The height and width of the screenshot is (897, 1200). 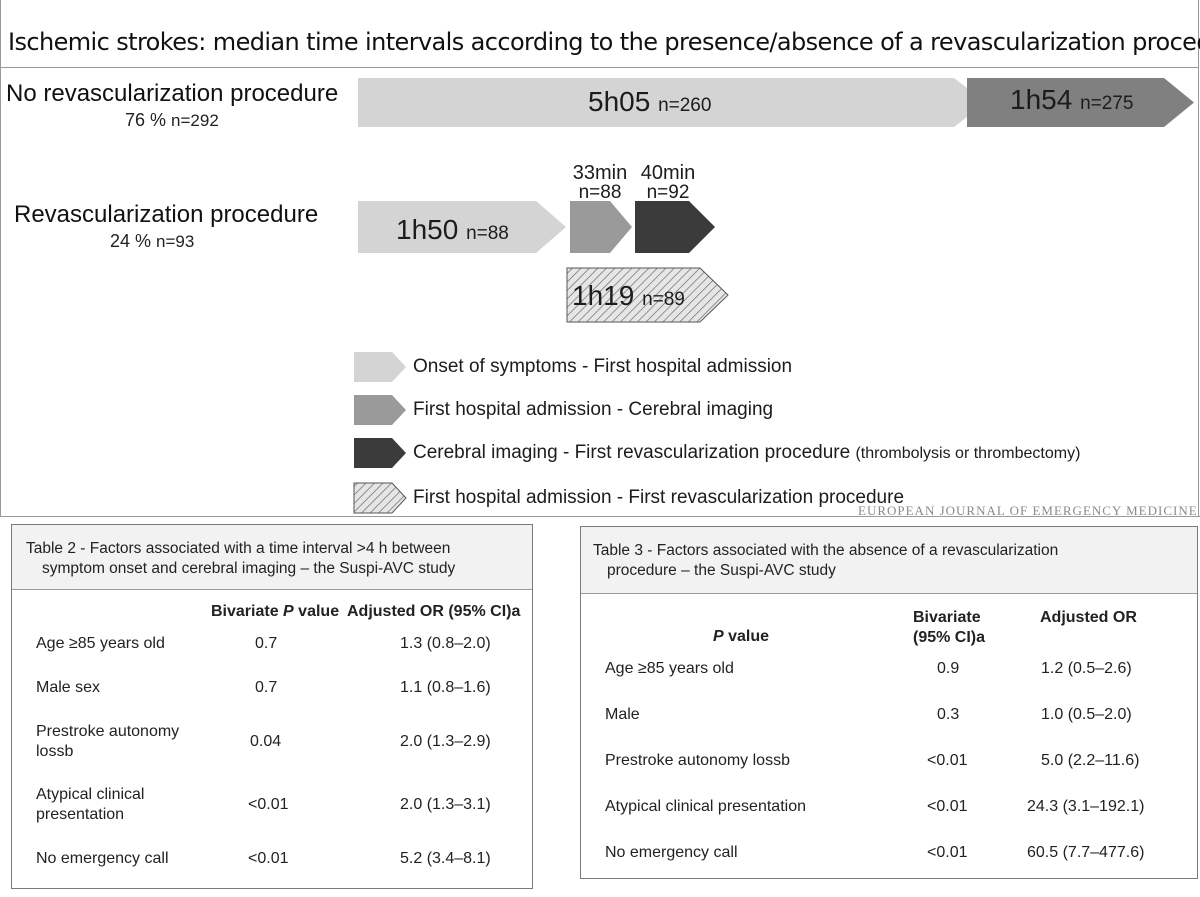 What do you see at coordinates (1198, 292) in the screenshot?
I see `frame-right` at bounding box center [1198, 292].